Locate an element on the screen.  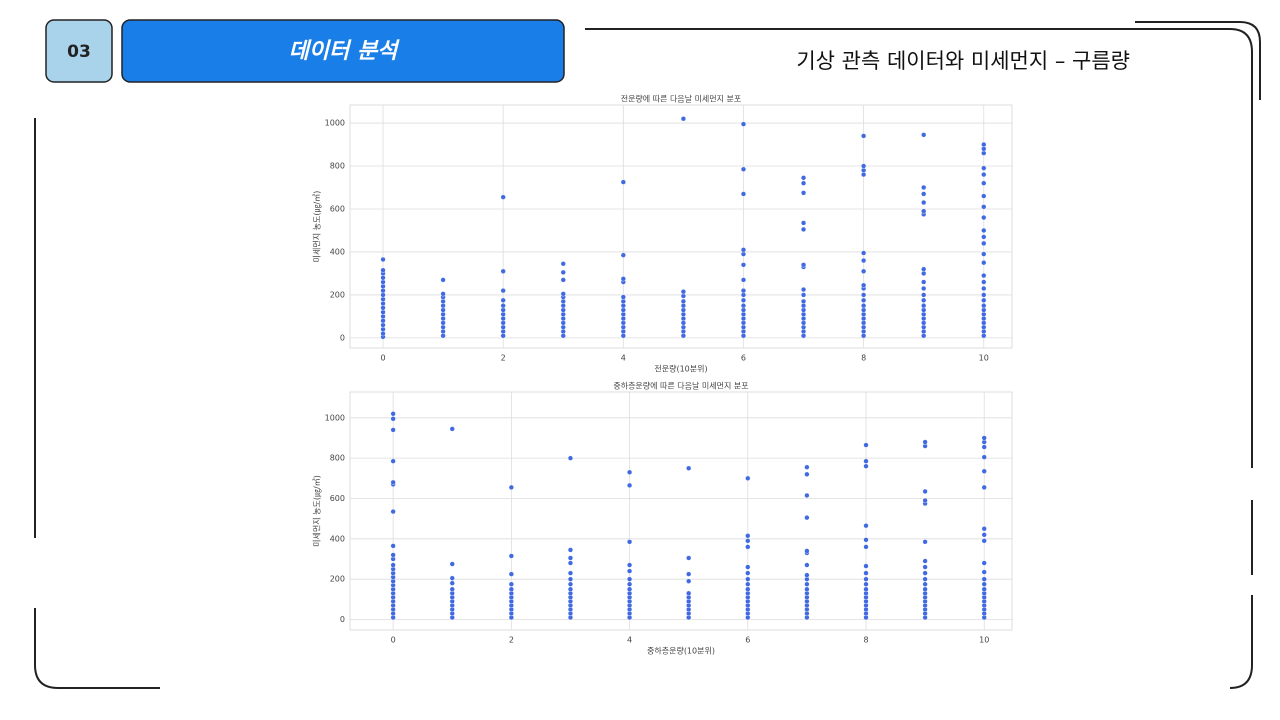
x-tick-label: 4 is located at coordinates (623, 358).